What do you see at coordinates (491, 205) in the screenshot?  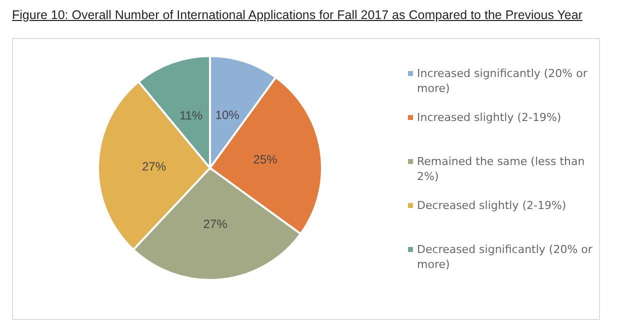 I see `legend-label: Decreased slightly (2-19%)` at bounding box center [491, 205].